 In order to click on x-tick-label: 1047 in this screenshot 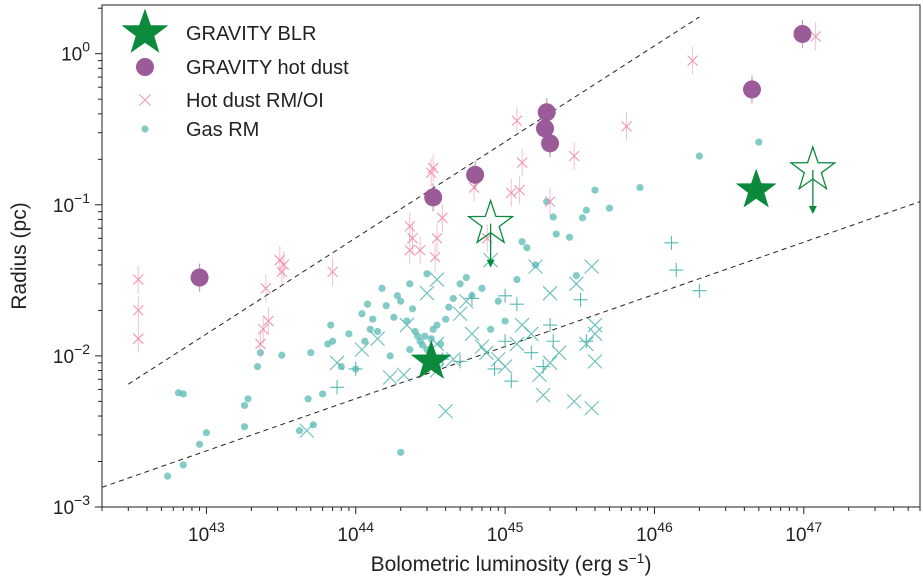, I will do `click(803, 532)`.